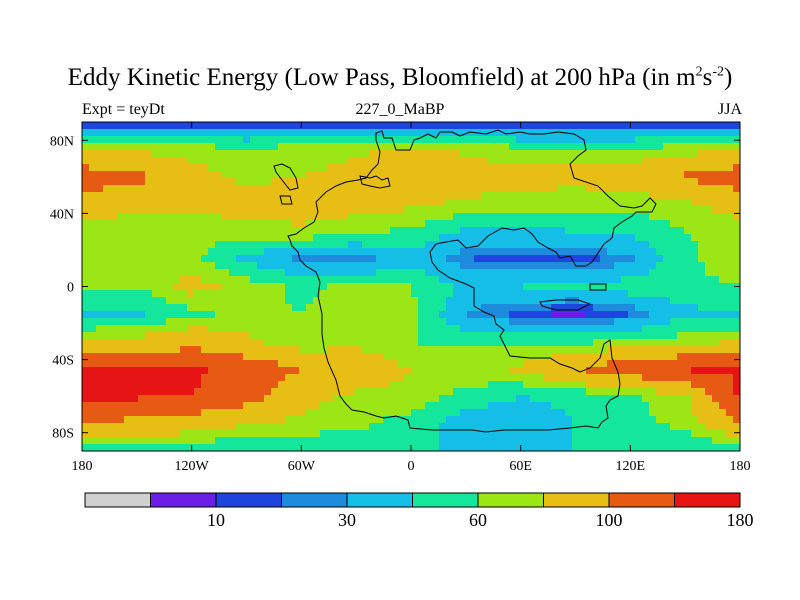  Describe the element at coordinates (609, 520) in the screenshot. I see `colorbar-label: 100` at that location.